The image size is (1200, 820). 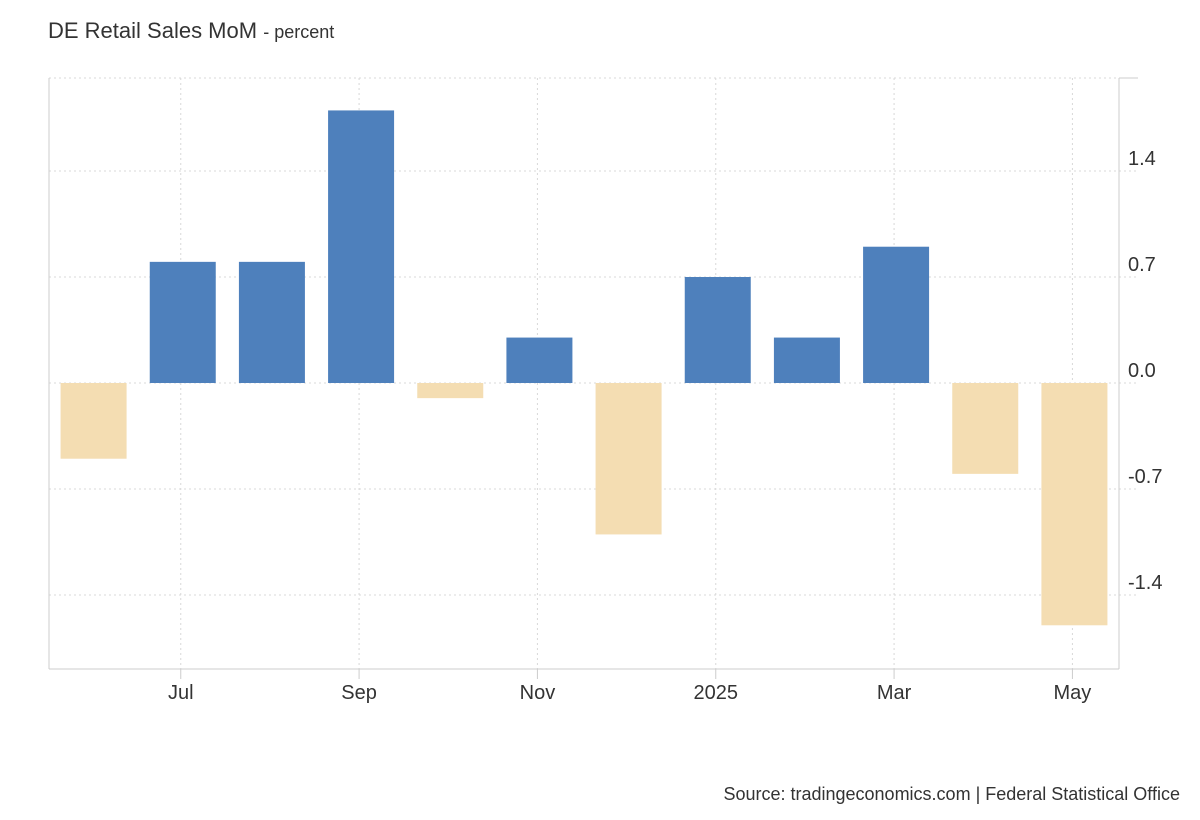 What do you see at coordinates (1073, 693) in the screenshot?
I see `x-tick-label: May` at bounding box center [1073, 693].